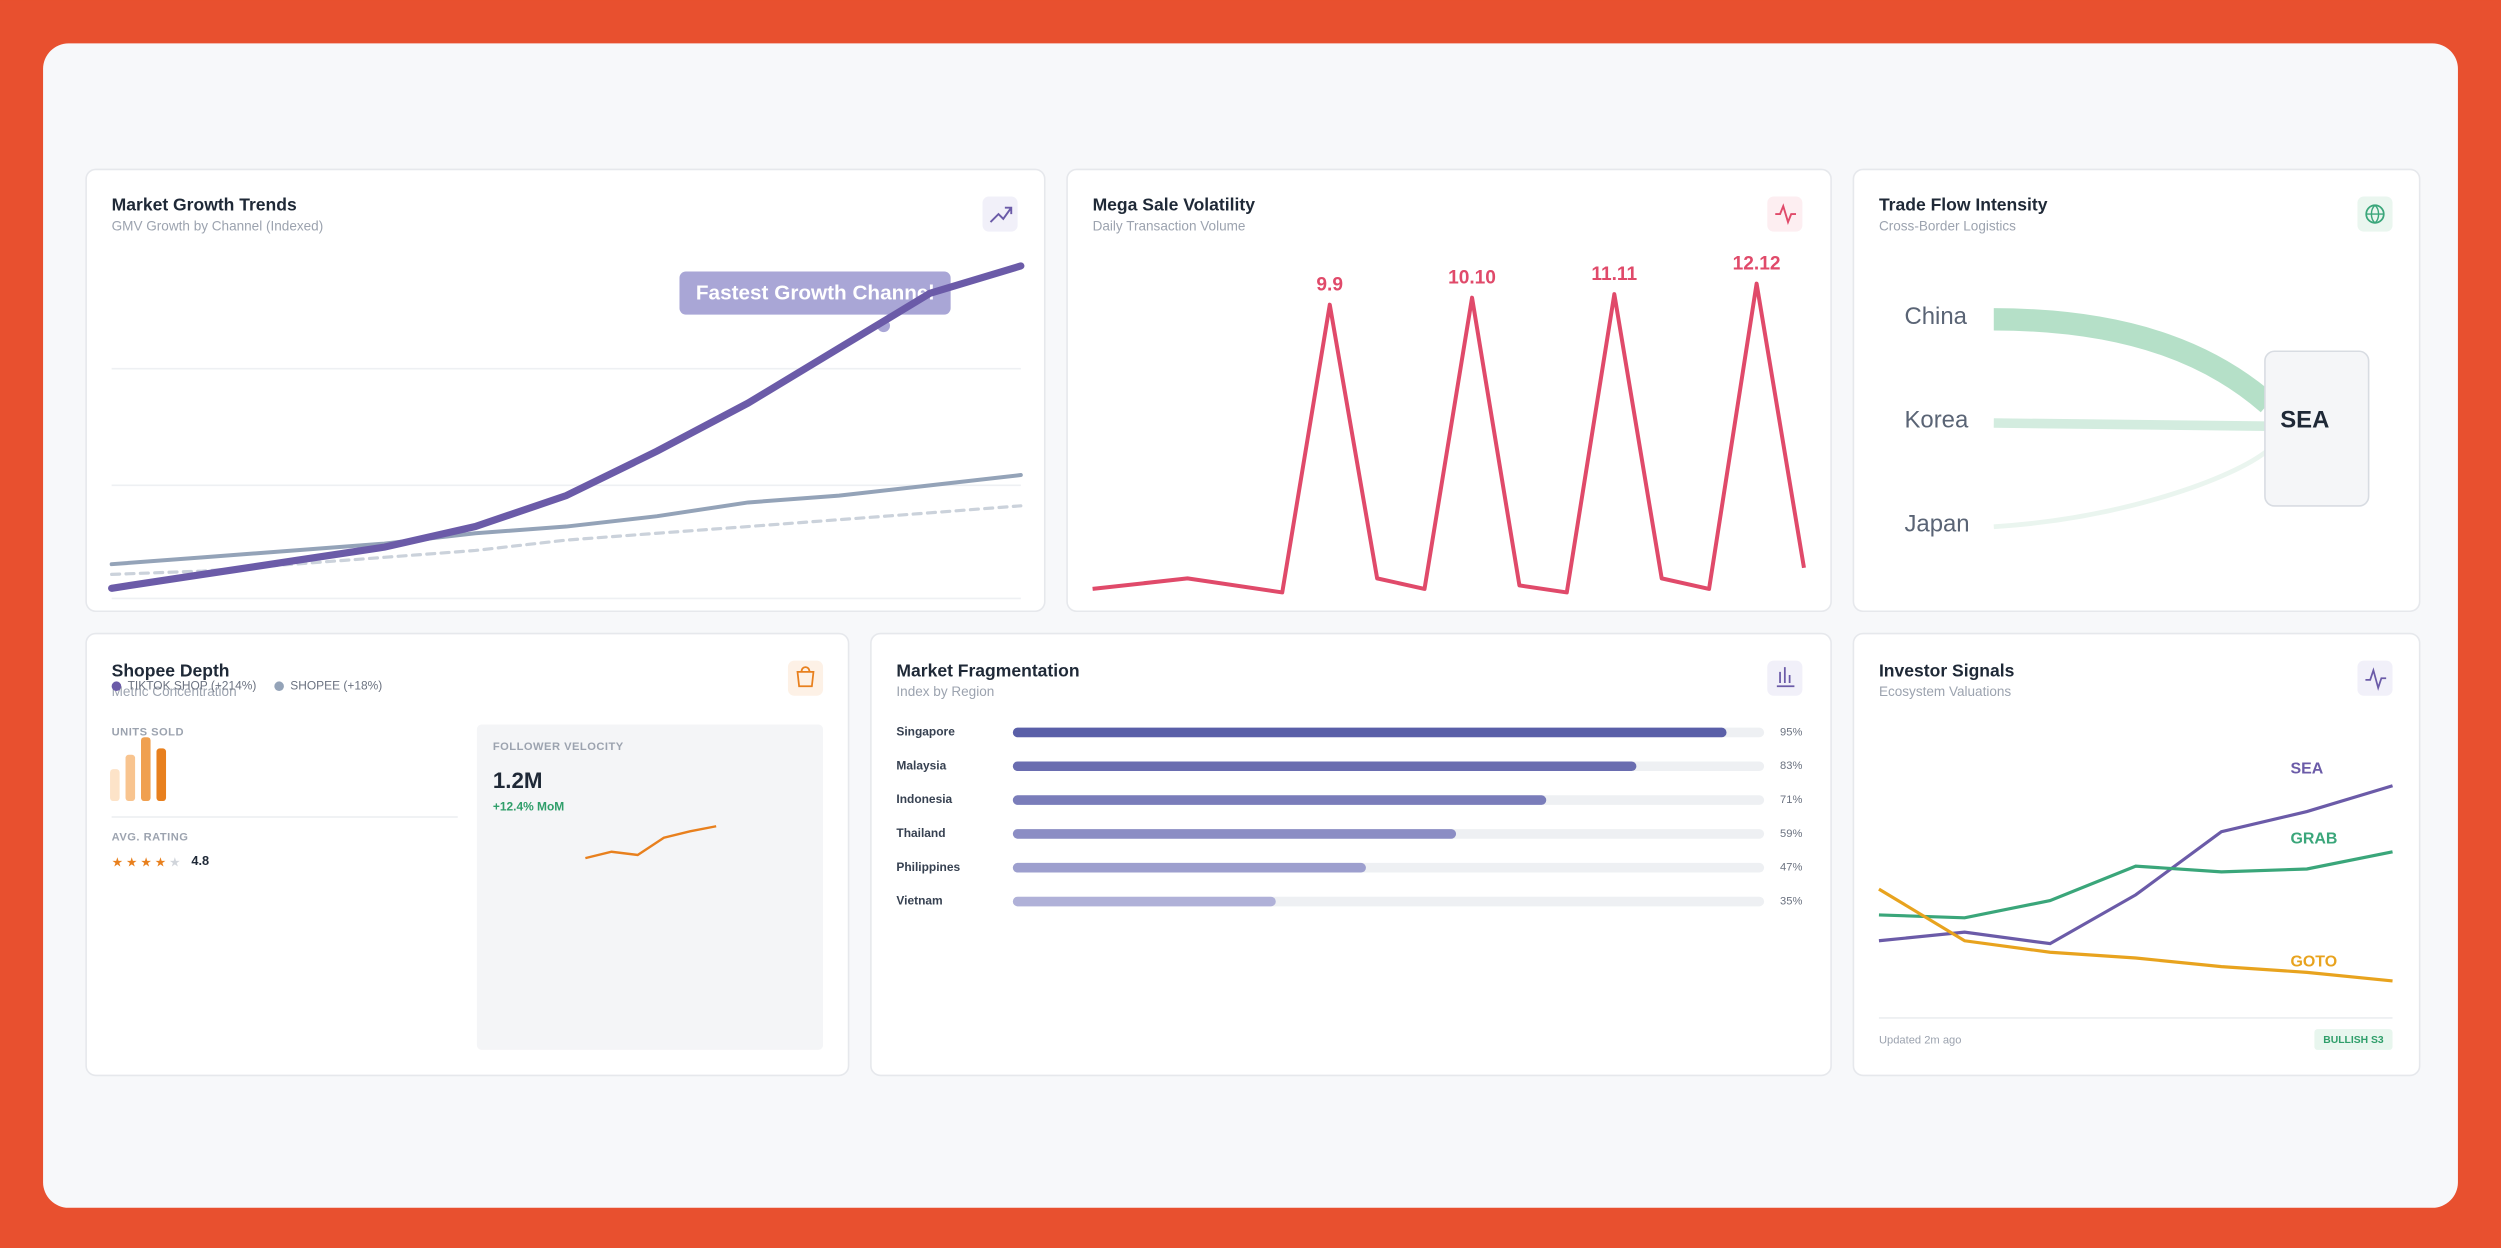 Image resolution: width=2501 pixels, height=1248 pixels. I want to click on card-subtitle: Daily Transaction Volume, so click(1169, 225).